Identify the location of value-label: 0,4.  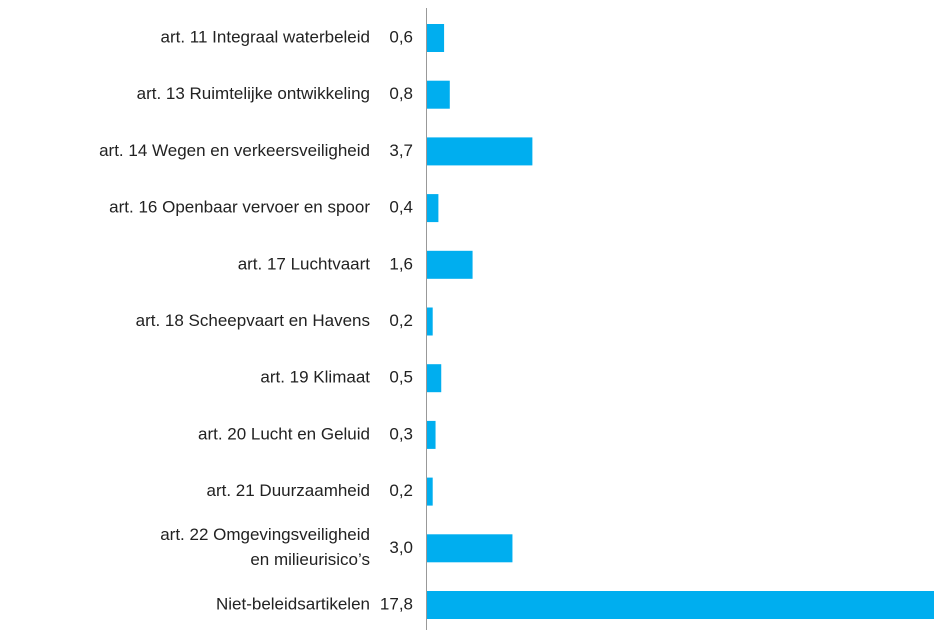
(401, 207).